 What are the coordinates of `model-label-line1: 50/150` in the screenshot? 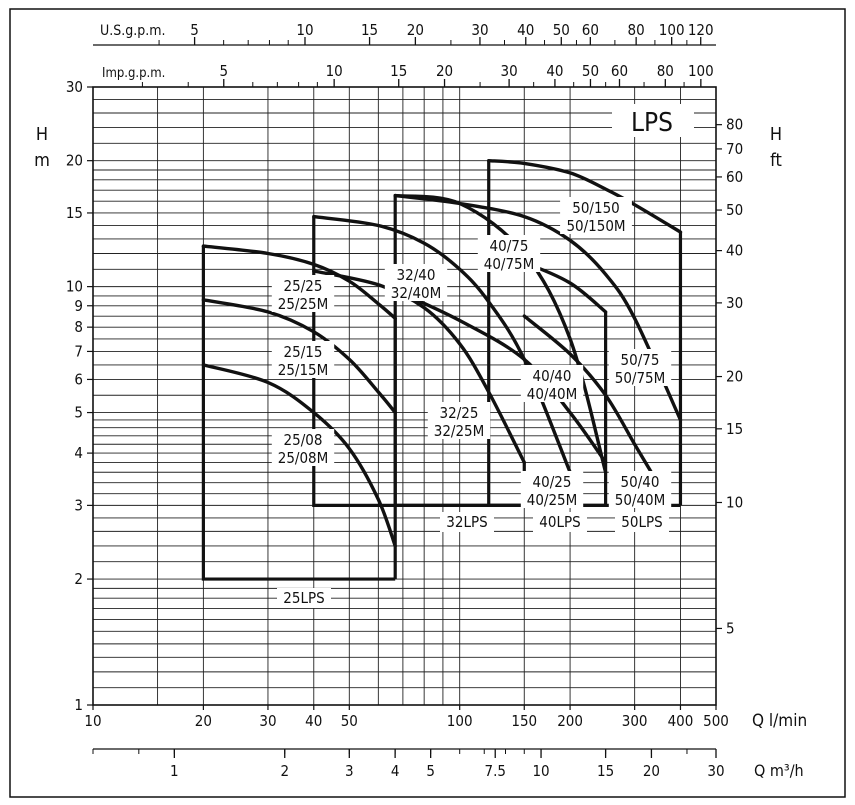 It's located at (595, 208).